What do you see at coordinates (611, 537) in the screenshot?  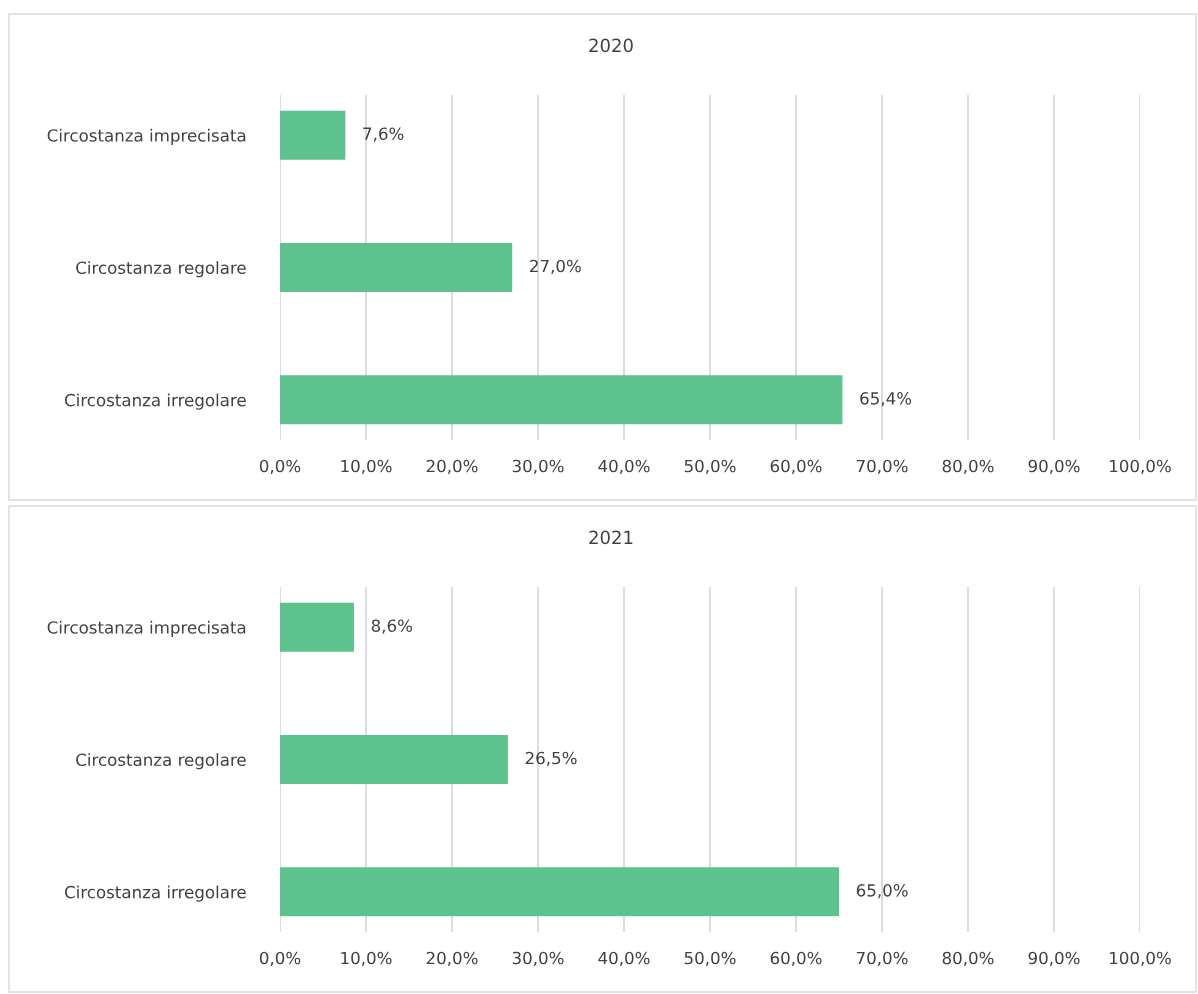 I see `chart-title: 2021` at bounding box center [611, 537].